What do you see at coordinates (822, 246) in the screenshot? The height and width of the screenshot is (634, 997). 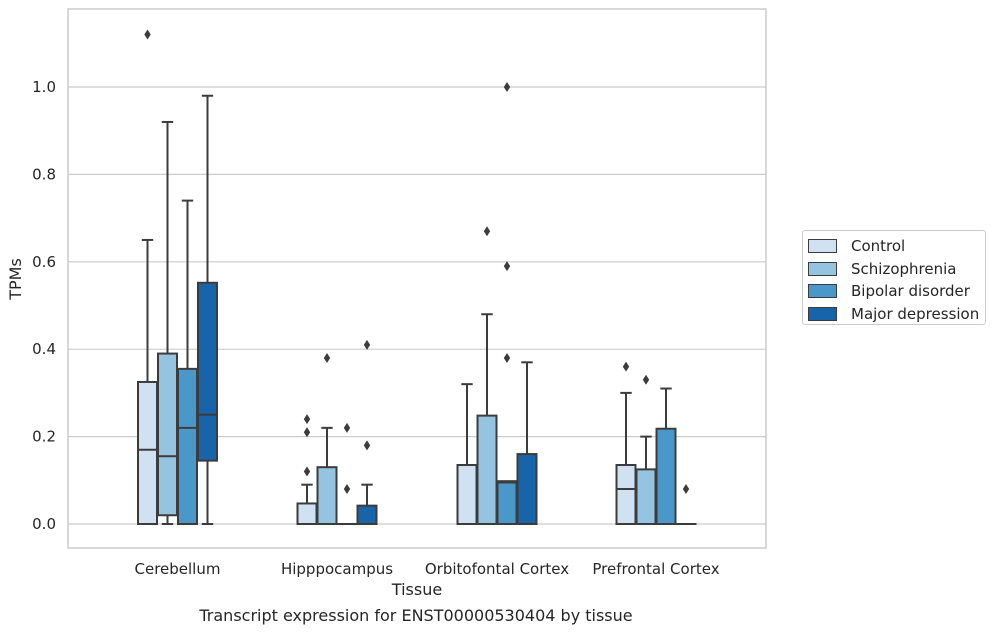 I see `legend-swatch-control` at bounding box center [822, 246].